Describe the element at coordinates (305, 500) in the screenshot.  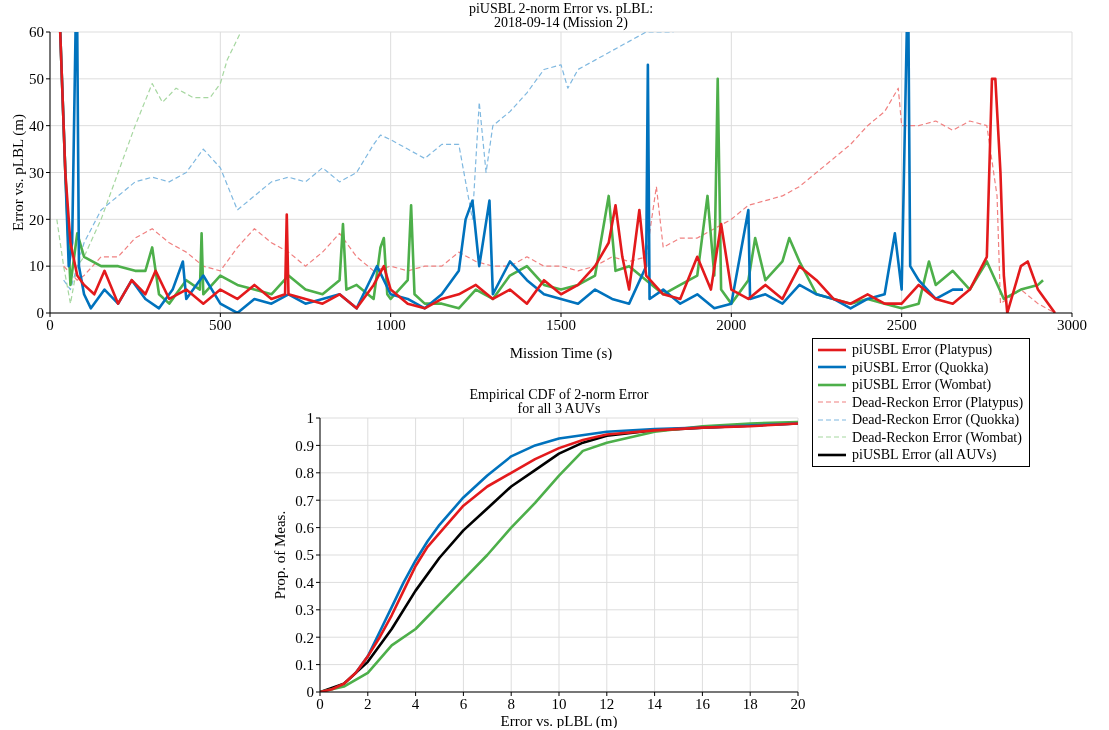
I see `y-tick-label: 0.7` at that location.